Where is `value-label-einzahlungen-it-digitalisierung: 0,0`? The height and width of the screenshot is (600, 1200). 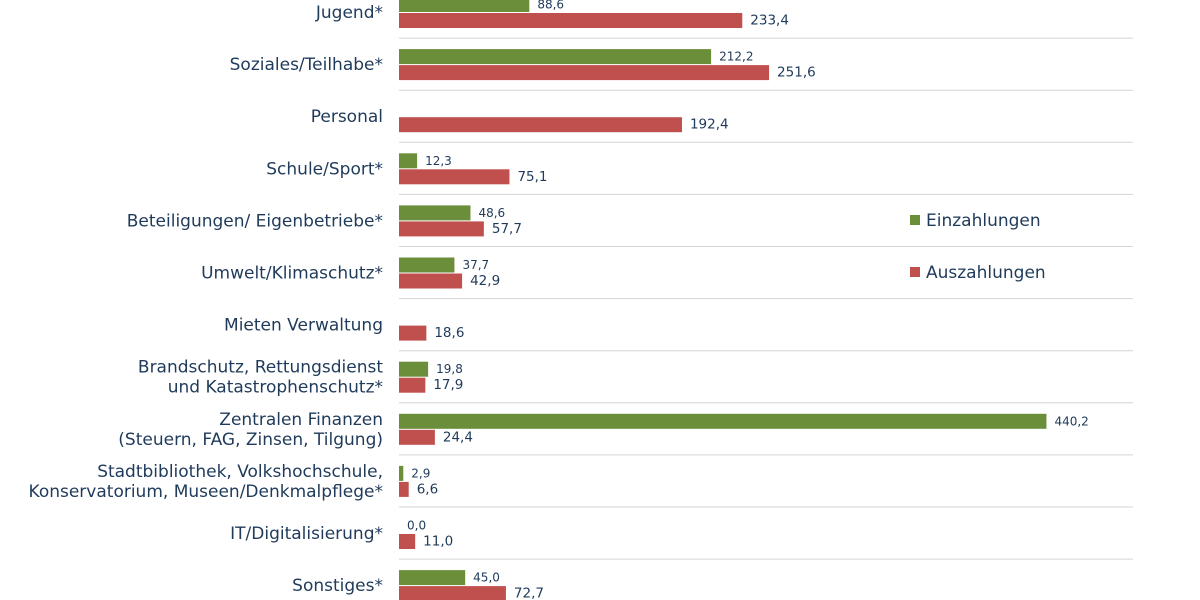 value-label-einzahlungen-it-digitalisierung: 0,0 is located at coordinates (416, 526).